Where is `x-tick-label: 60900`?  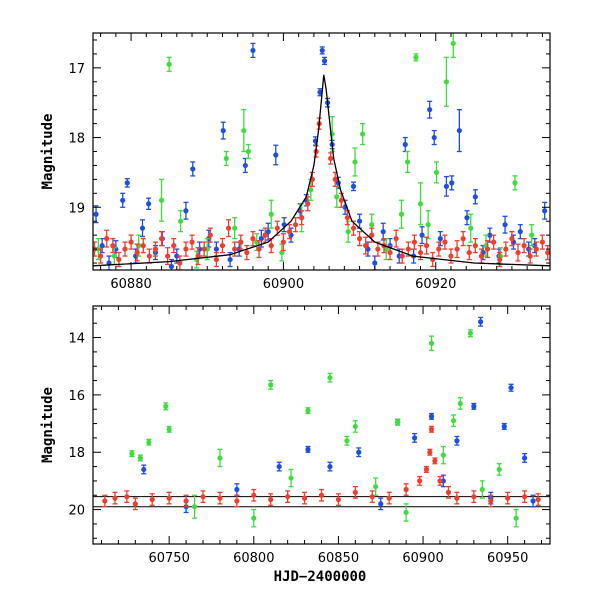 x-tick-label: 60900 is located at coordinates (283, 284).